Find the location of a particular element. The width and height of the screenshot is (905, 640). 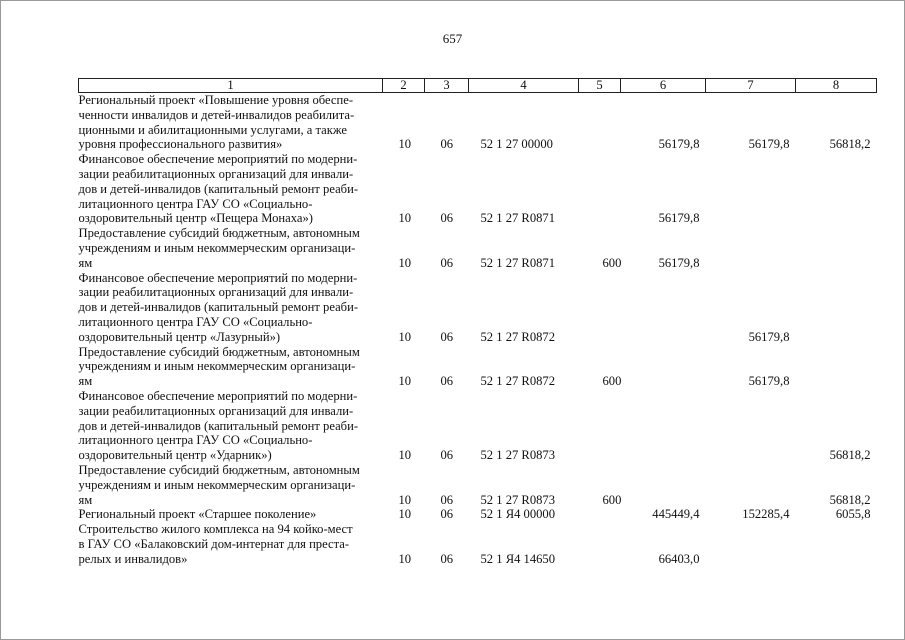

description-line: оздоровительный центр «Пещера Монаха») is located at coordinates (195, 218).